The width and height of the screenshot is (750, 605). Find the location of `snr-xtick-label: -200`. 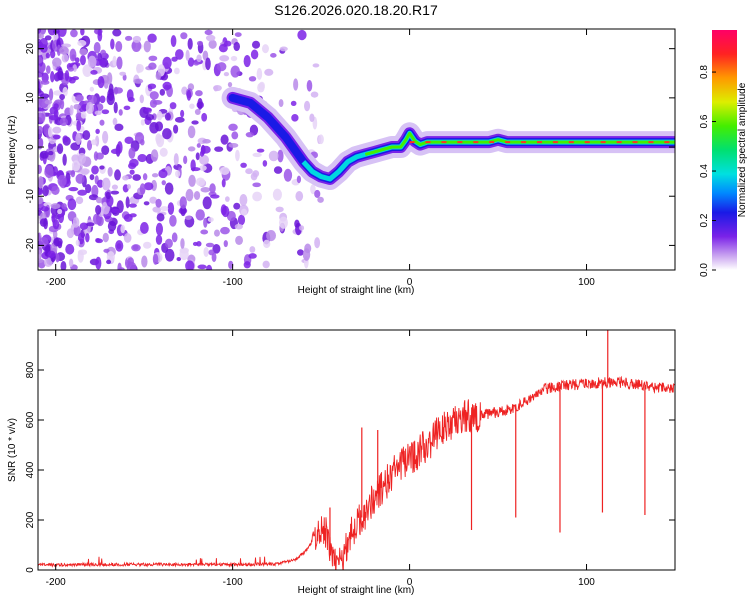

snr-xtick-label: -200 is located at coordinates (56, 582).